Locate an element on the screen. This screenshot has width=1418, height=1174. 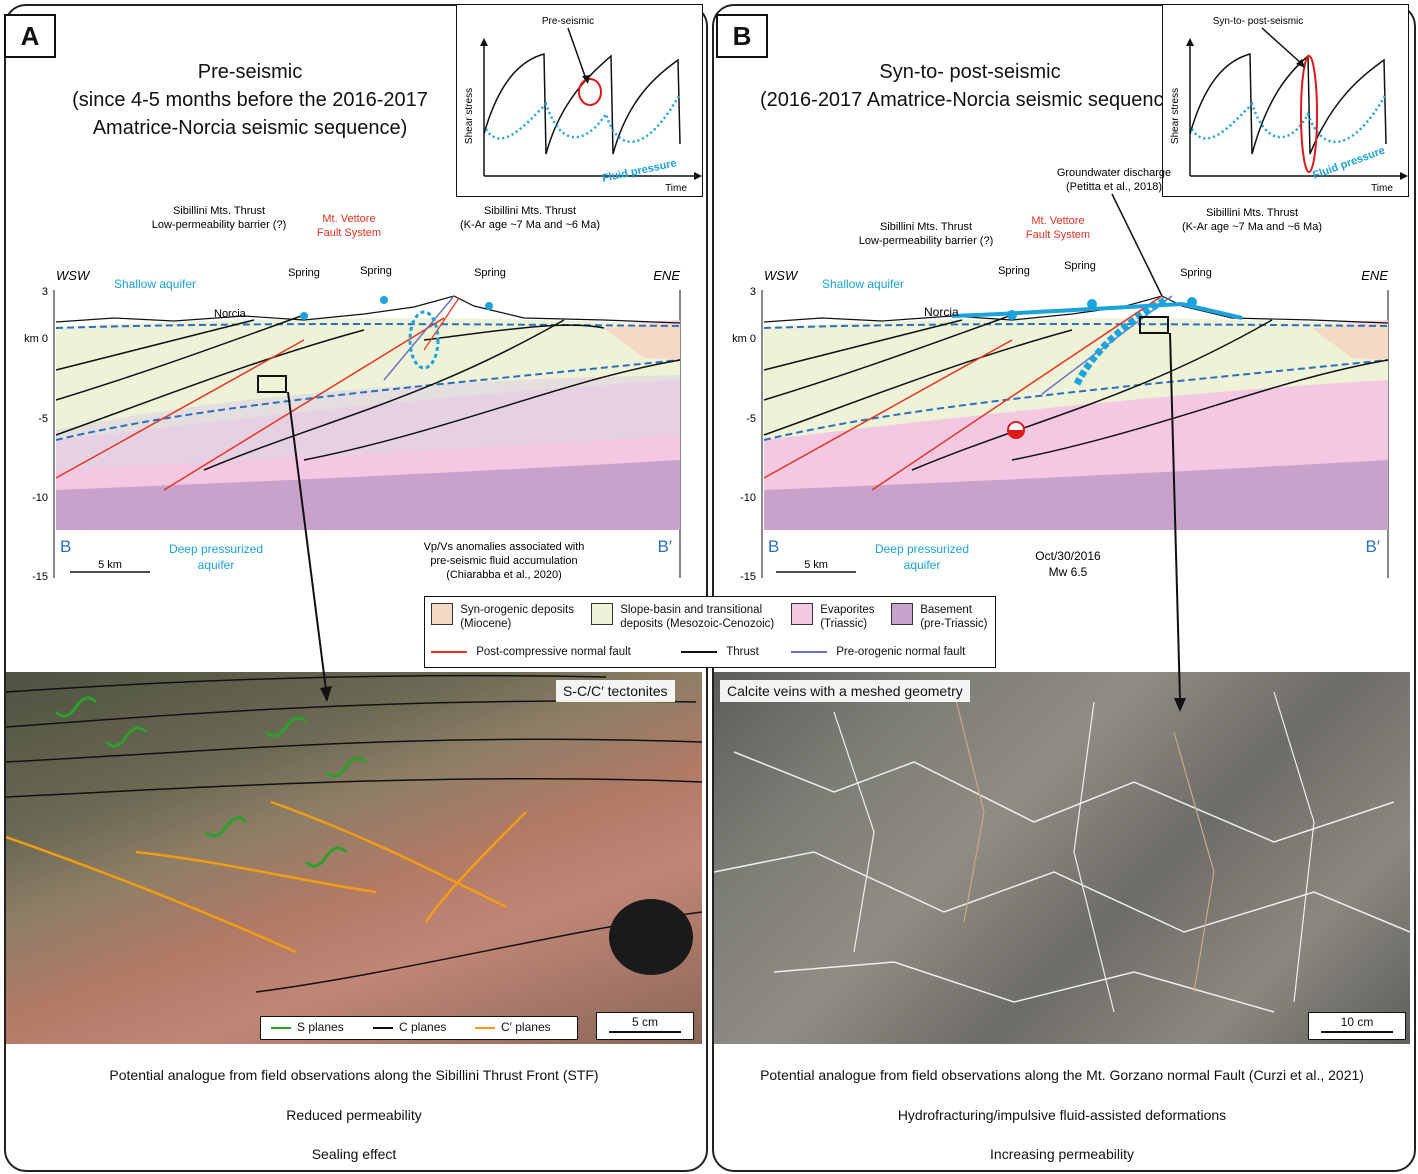
panel-a-thrust-note-1: Sibillini Mts. Thrust is located at coordinates (219, 211).